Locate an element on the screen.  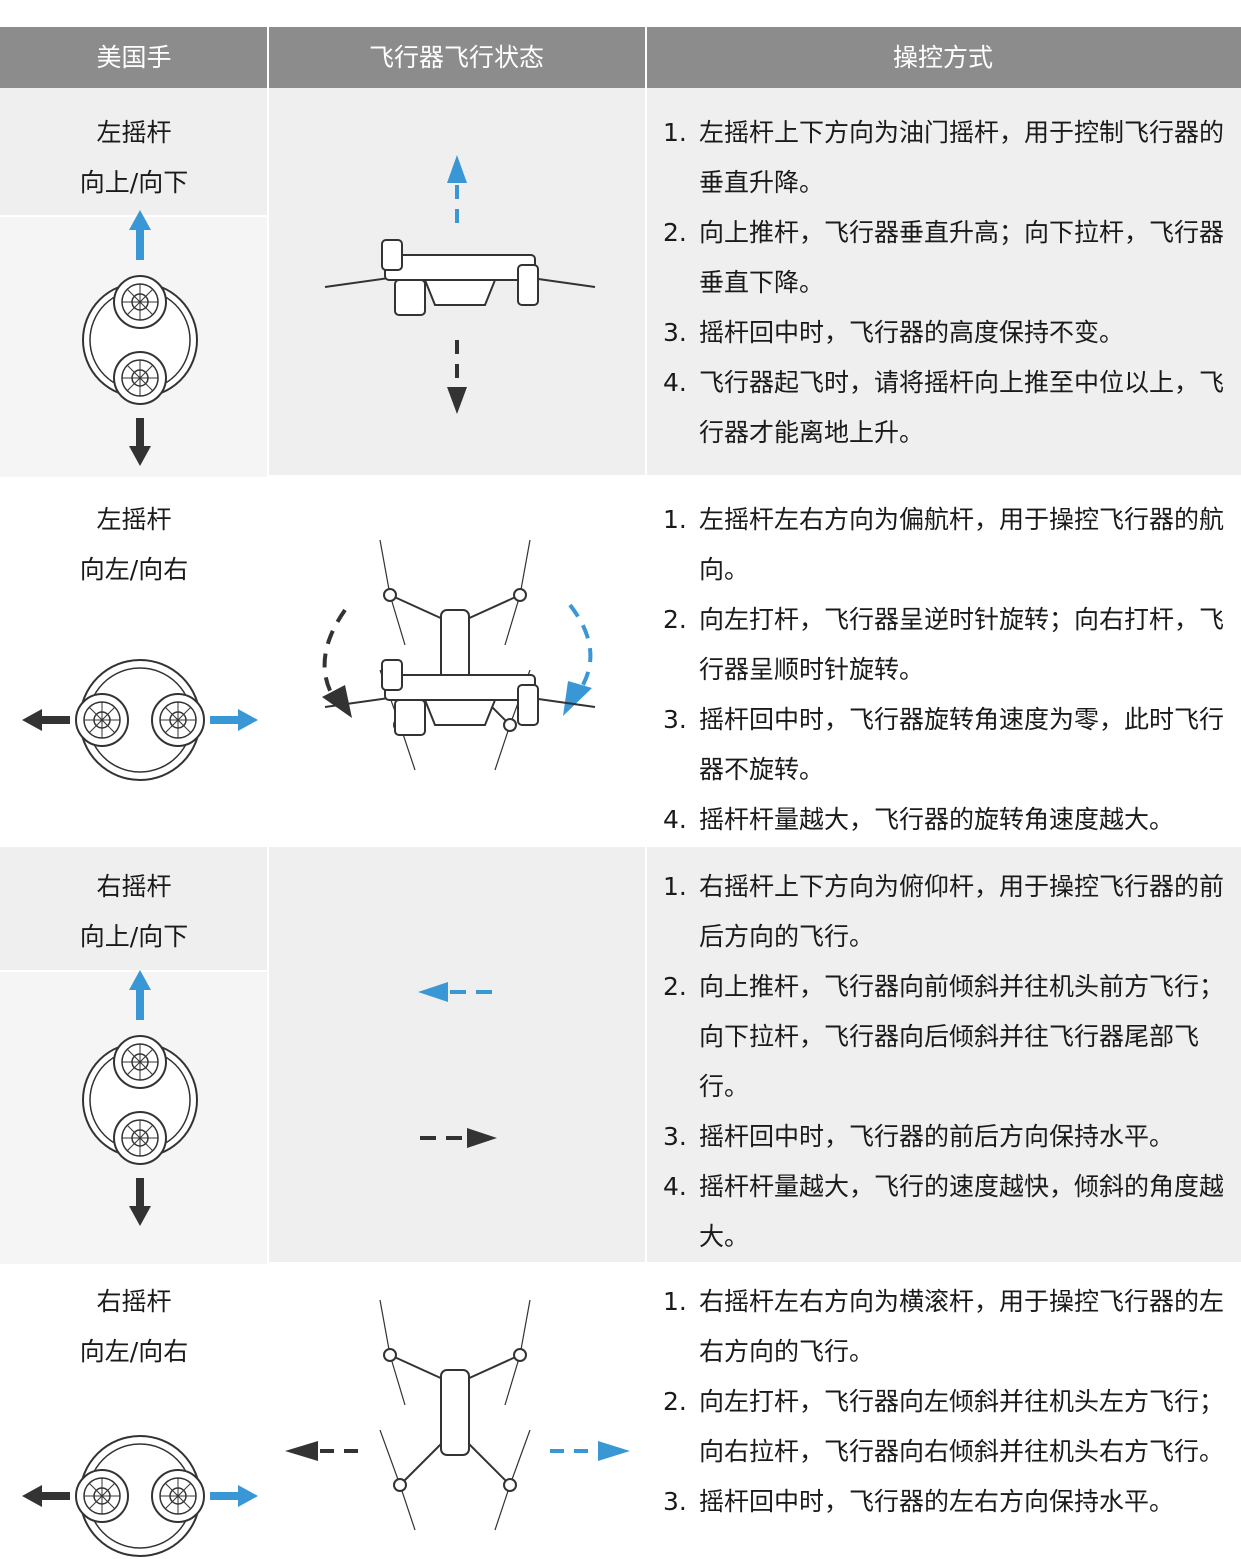
instruction-item: 4. 飞行器起飞时，请将摇杆向上推至中位以上，飞行器才能离地上升。 is located at coordinates (950, 408).